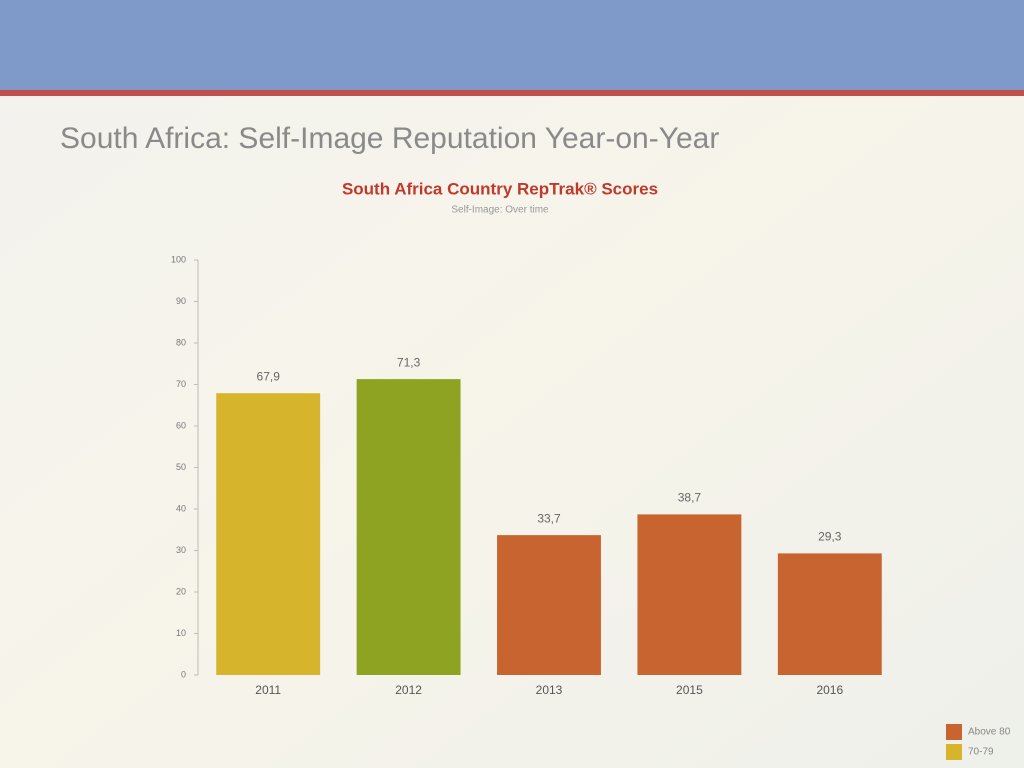 The image size is (1024, 768). What do you see at coordinates (409, 362) in the screenshot?
I see `value-label: 71,3` at bounding box center [409, 362].